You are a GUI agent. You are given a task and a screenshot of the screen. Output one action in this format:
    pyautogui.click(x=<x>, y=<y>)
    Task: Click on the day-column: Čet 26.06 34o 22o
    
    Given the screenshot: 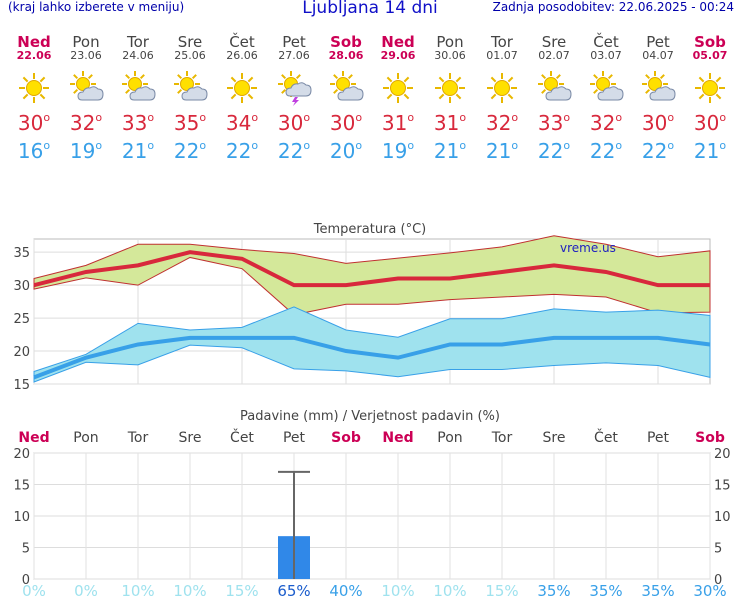 What is the action you would take?
    pyautogui.click(x=242, y=104)
    